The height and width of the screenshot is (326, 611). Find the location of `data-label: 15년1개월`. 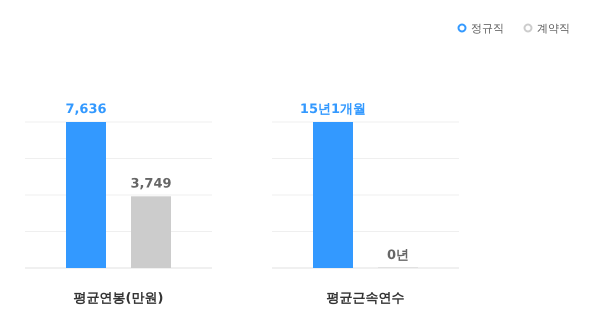

data-label: 15년1개월 is located at coordinates (333, 109).